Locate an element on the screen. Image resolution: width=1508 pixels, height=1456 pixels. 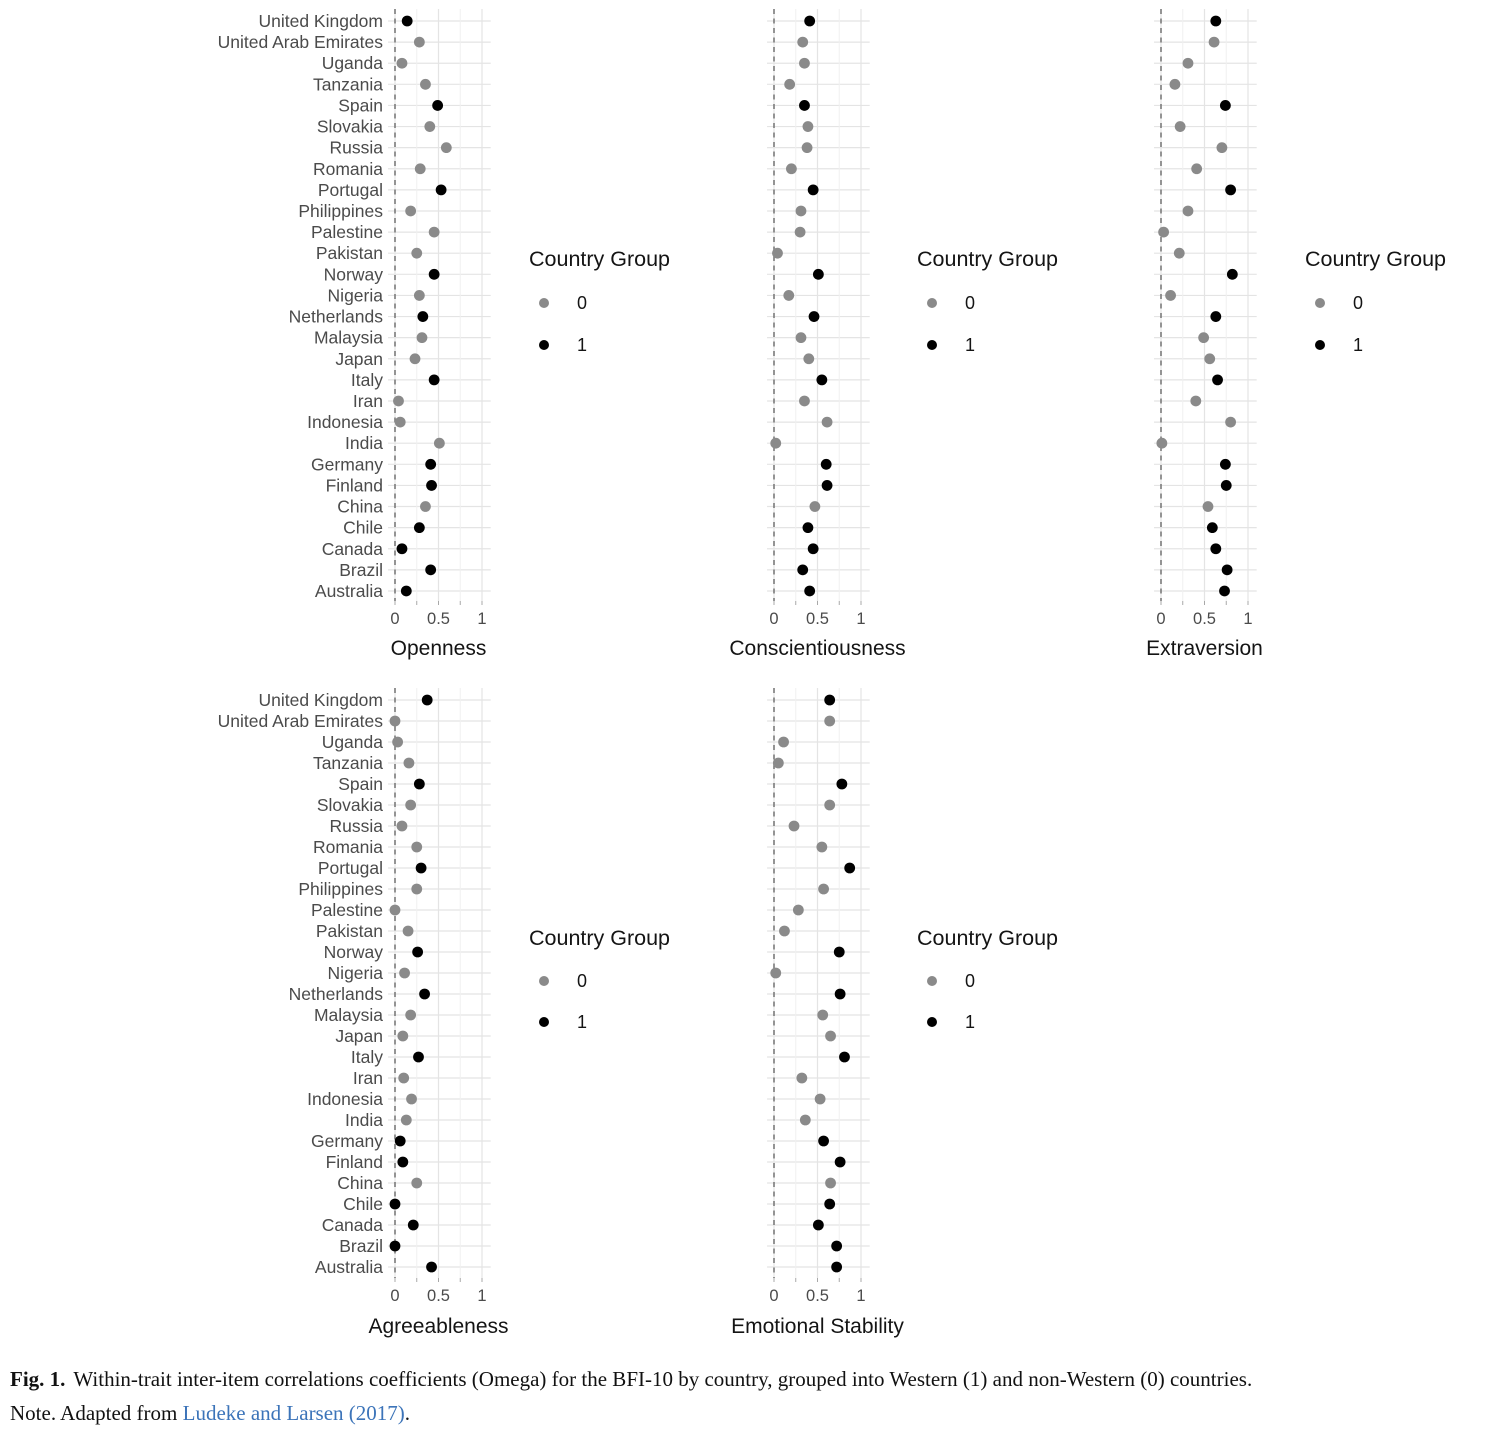
legend-item-label: 0 is located at coordinates (582, 303).